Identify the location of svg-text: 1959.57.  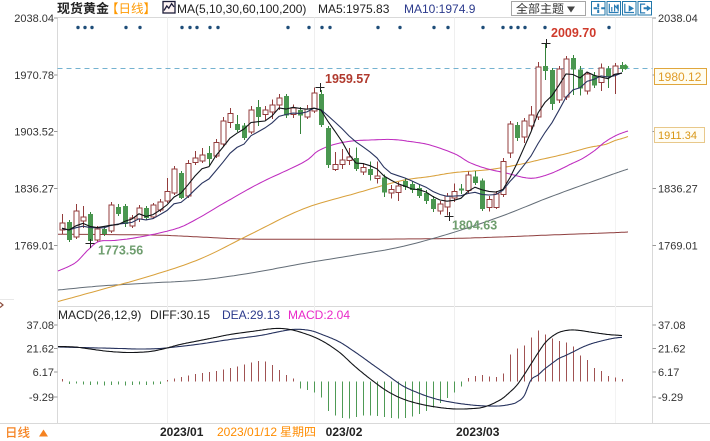
(347, 79).